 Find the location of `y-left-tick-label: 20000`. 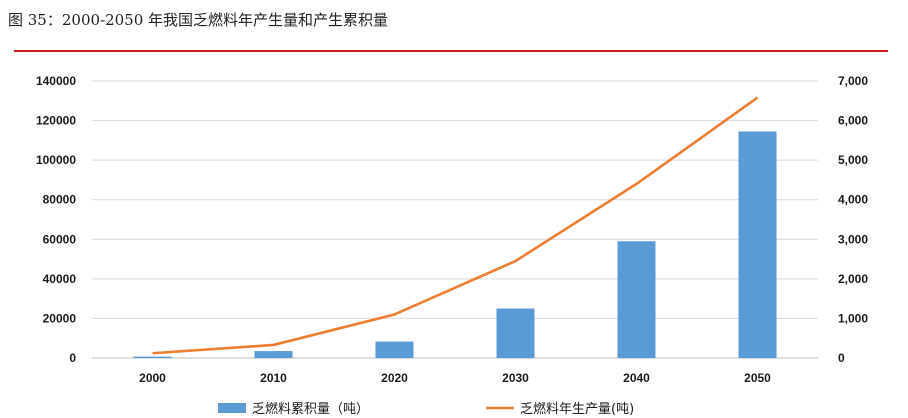

y-left-tick-label: 20000 is located at coordinates (60, 318).